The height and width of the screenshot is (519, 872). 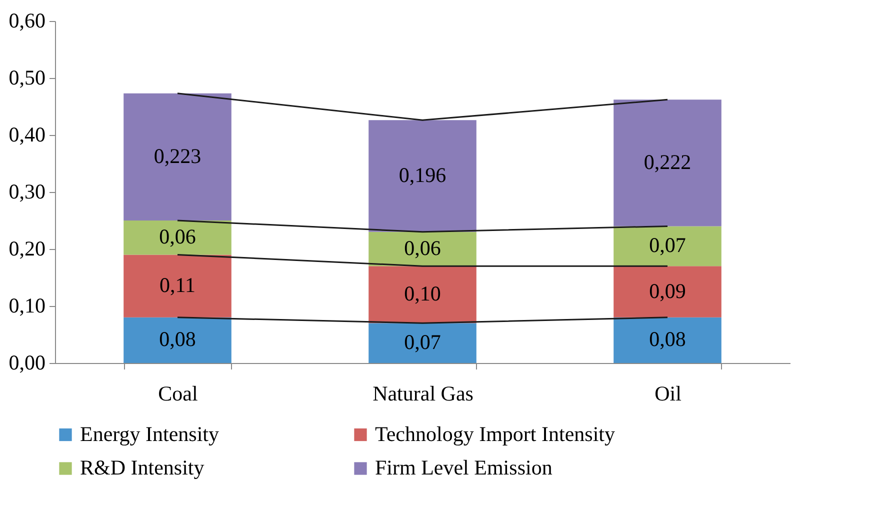 I want to click on x-tick-label: Oil, so click(x=668, y=394).